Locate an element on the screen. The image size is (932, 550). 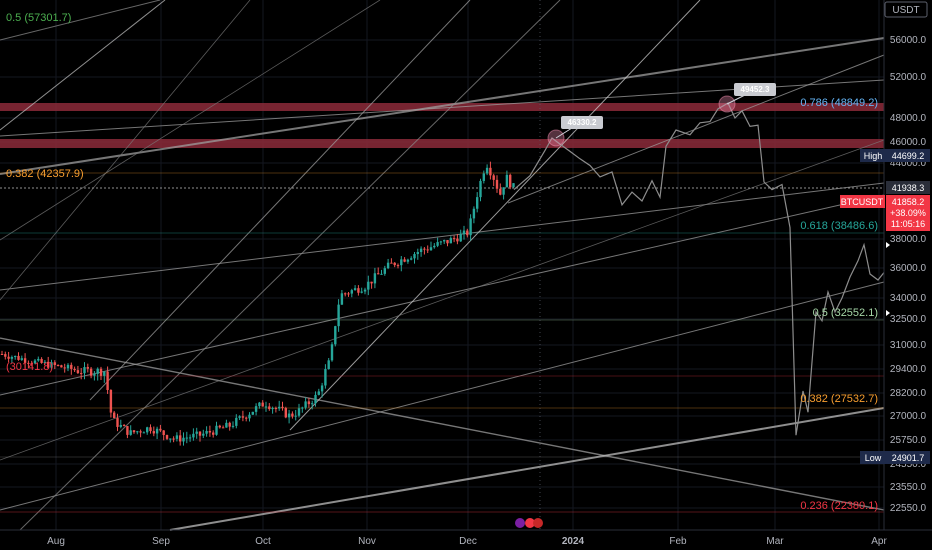
price-tick-label: 23550.0 is located at coordinates (908, 487).